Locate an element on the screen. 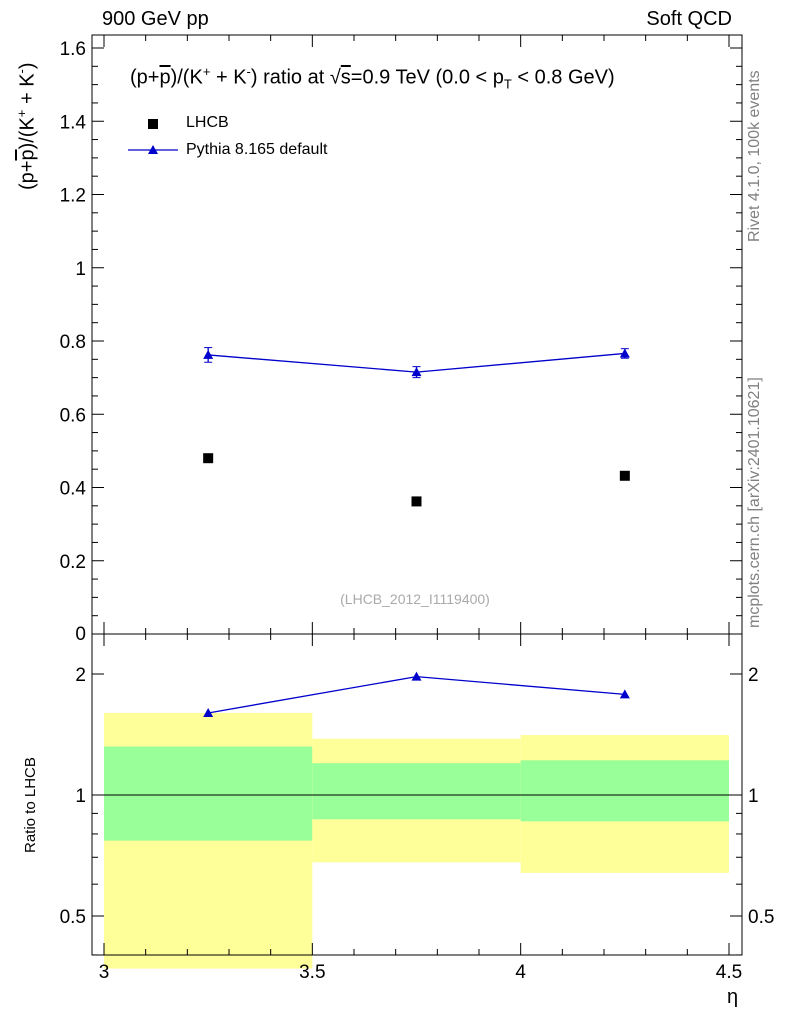 The height and width of the screenshot is (1024, 786). ratio-y-tick-label: 1 is located at coordinates (80, 796).